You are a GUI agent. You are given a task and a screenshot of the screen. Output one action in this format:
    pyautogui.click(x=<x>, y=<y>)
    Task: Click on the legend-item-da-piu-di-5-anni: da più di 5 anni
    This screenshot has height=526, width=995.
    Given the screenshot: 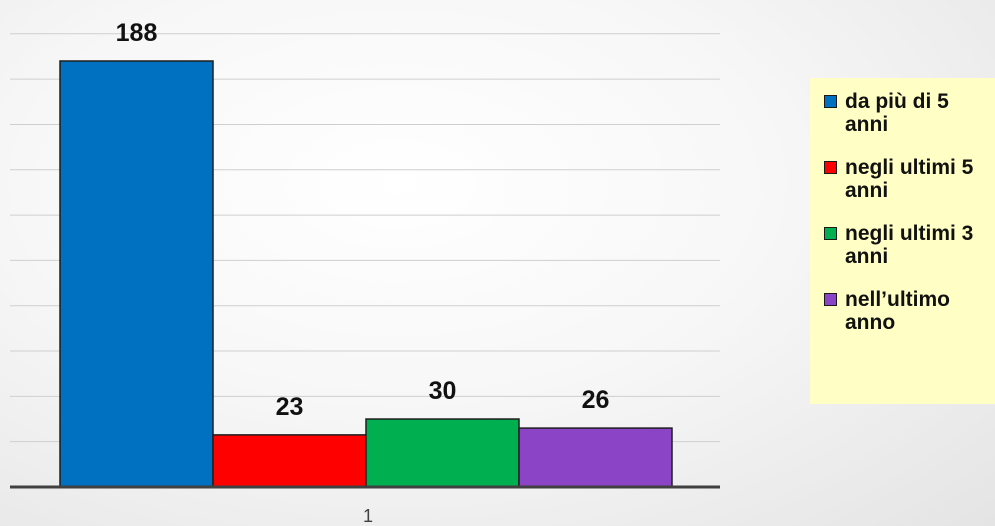 What is the action you would take?
    pyautogui.click(x=909, y=113)
    